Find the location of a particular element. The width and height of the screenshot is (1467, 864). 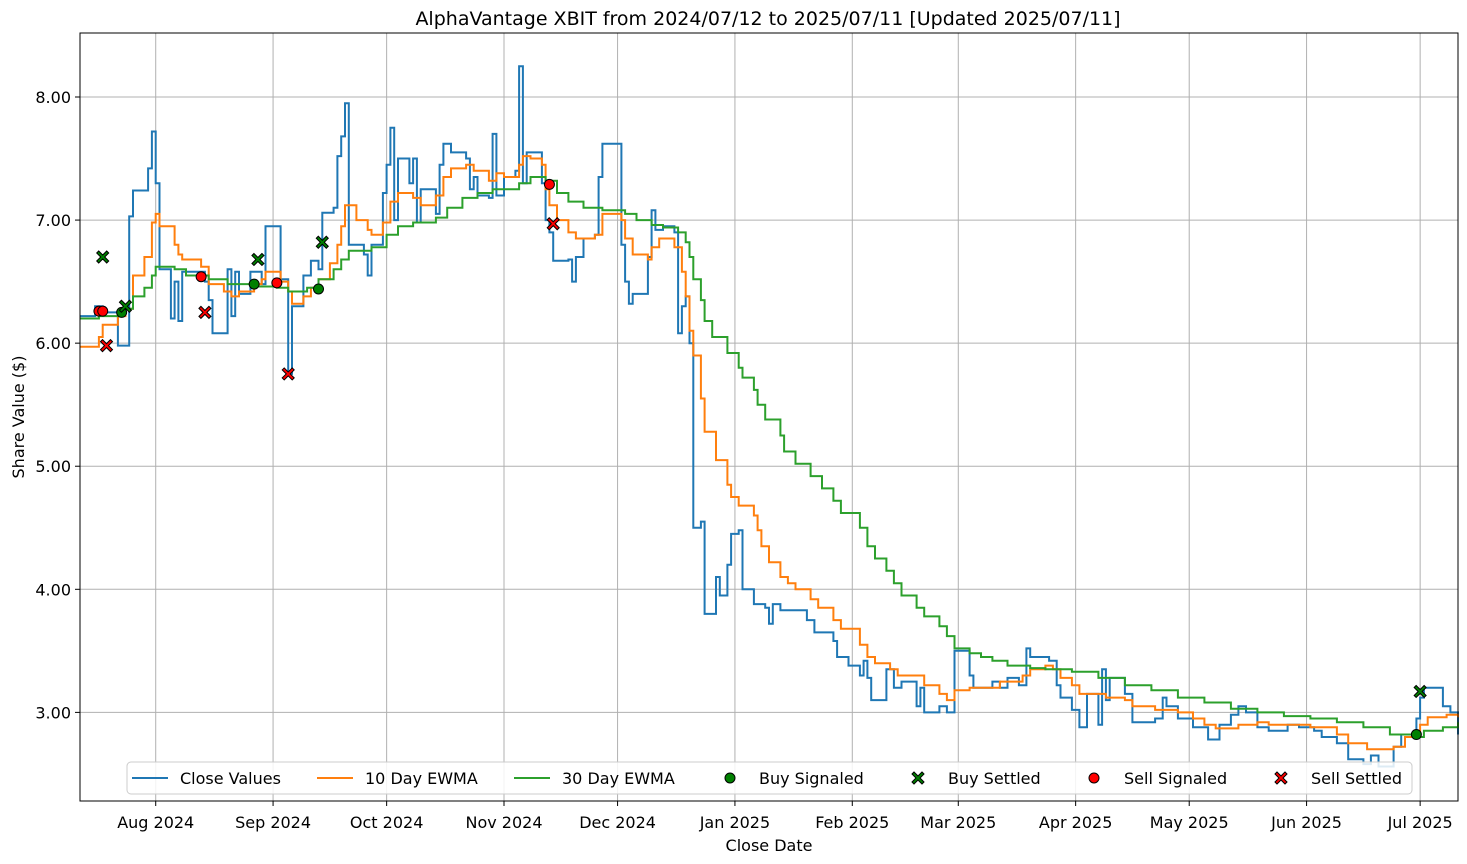

legend-close-values-label: Close Values is located at coordinates (230, 778).